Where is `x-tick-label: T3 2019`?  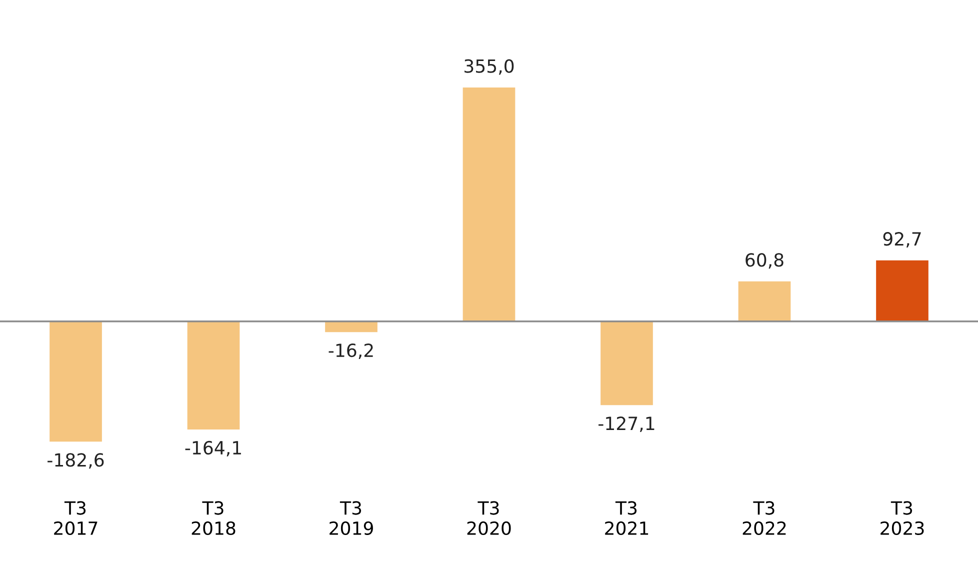
x-tick-label: T3 2019 is located at coordinates (351, 518).